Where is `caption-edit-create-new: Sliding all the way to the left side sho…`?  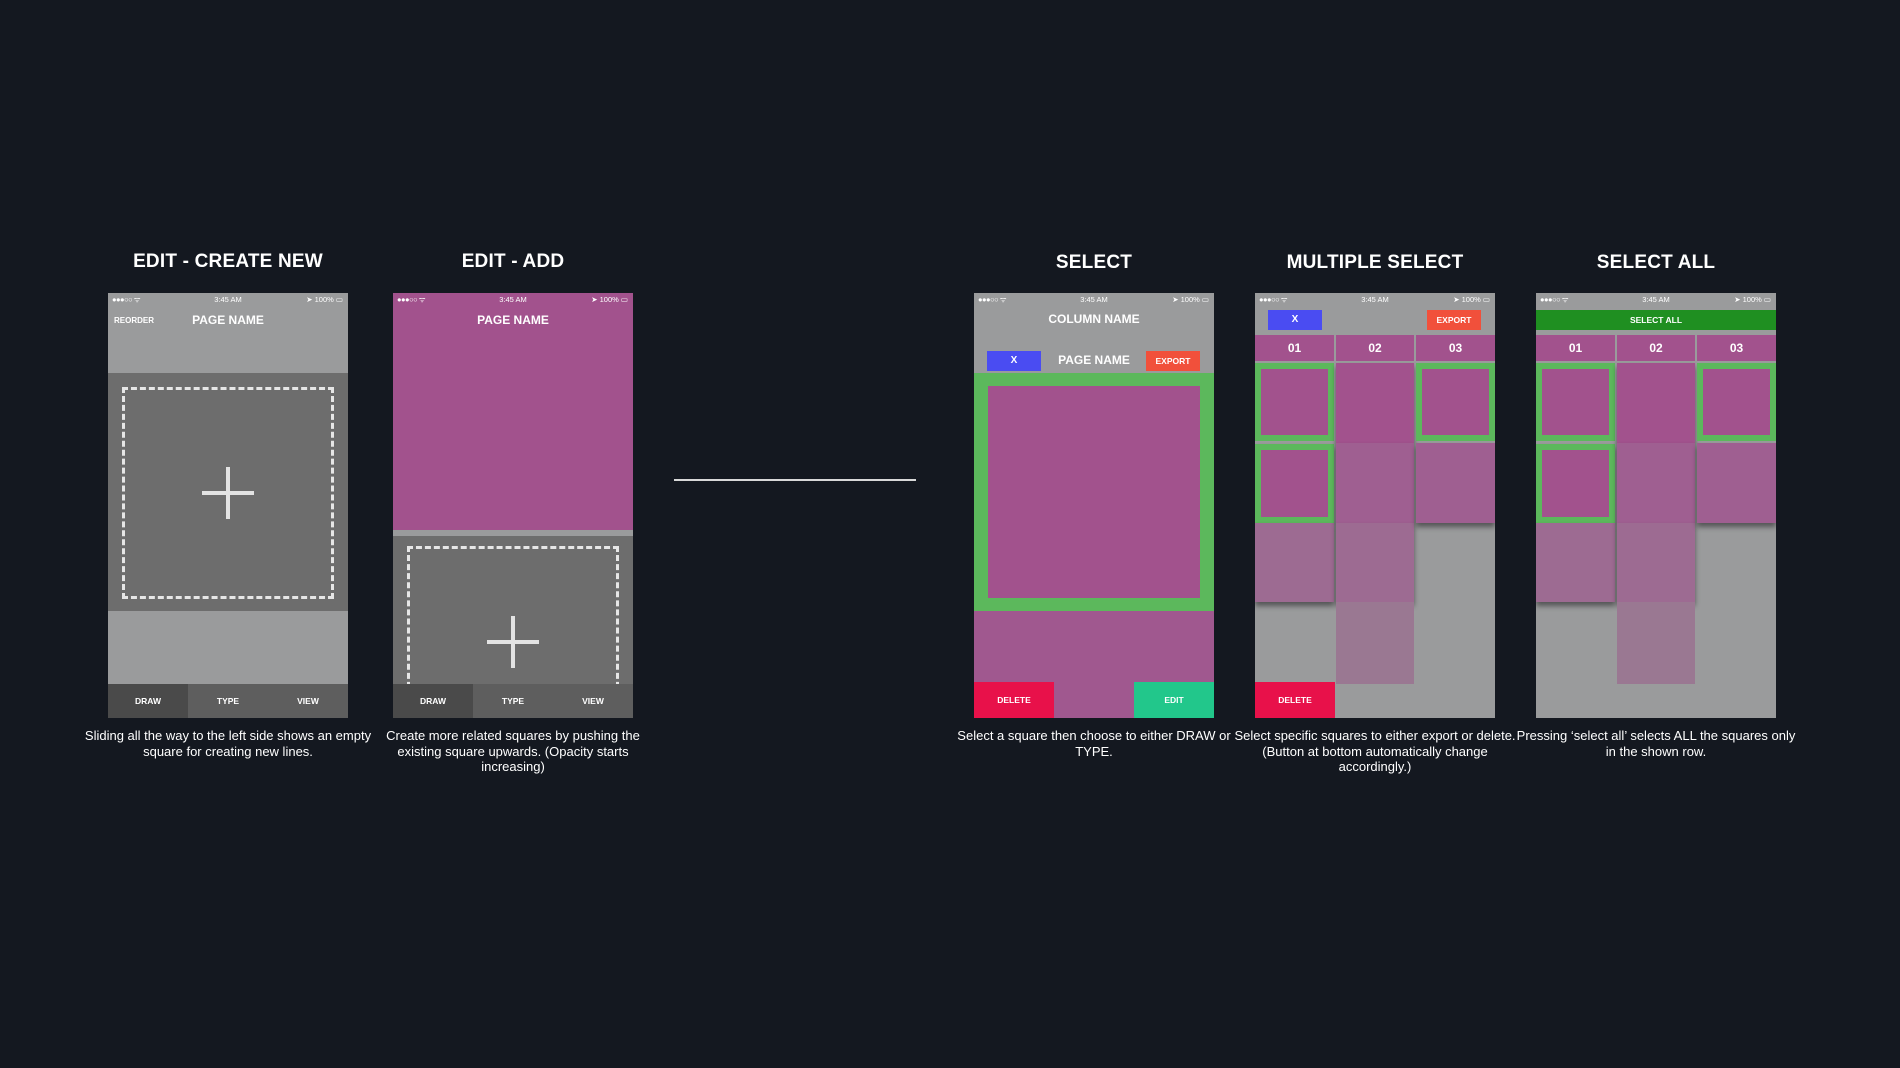
caption-edit-create-new: Sliding all the way to the left side sho… is located at coordinates (228, 743).